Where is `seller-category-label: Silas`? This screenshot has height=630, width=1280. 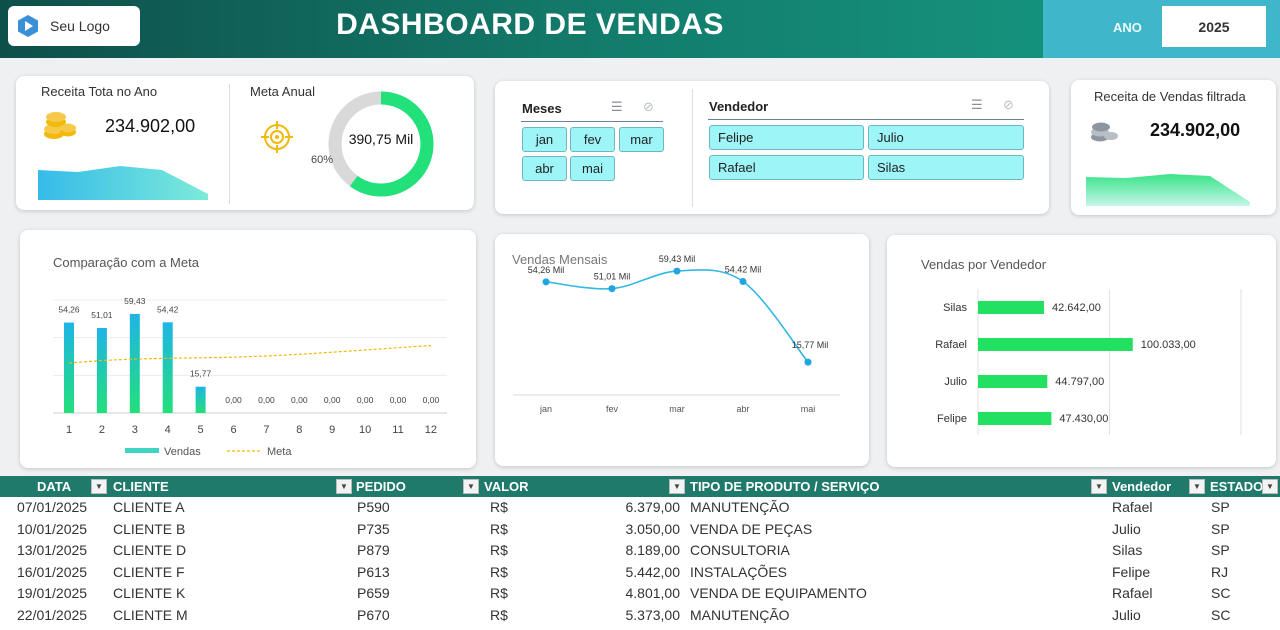 seller-category-label: Silas is located at coordinates (955, 308).